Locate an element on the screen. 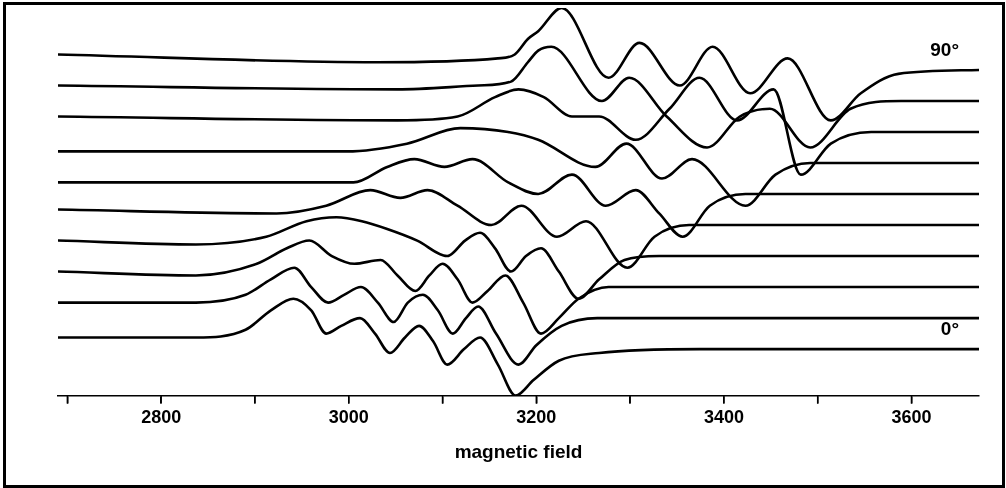  series-label: 0° is located at coordinates (949, 328).